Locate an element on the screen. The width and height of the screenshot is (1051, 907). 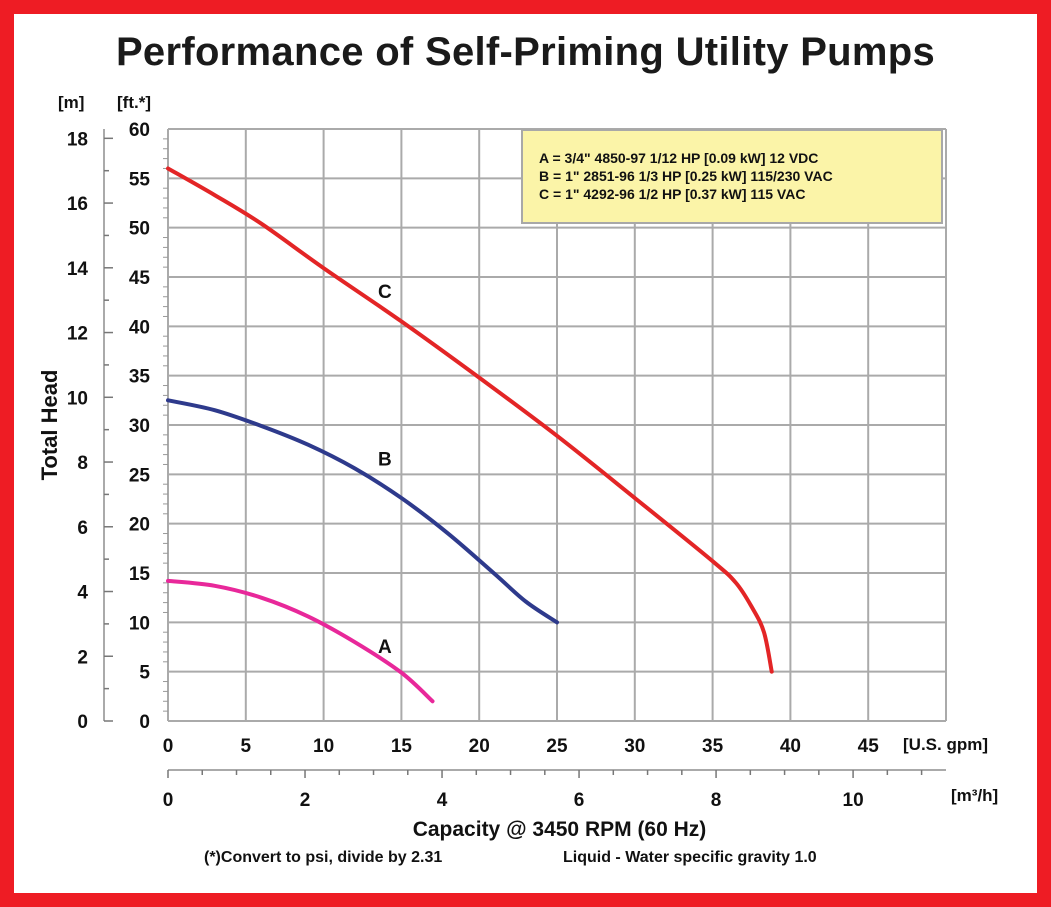
x-tick-label-gpm: 10 is located at coordinates (323, 746).